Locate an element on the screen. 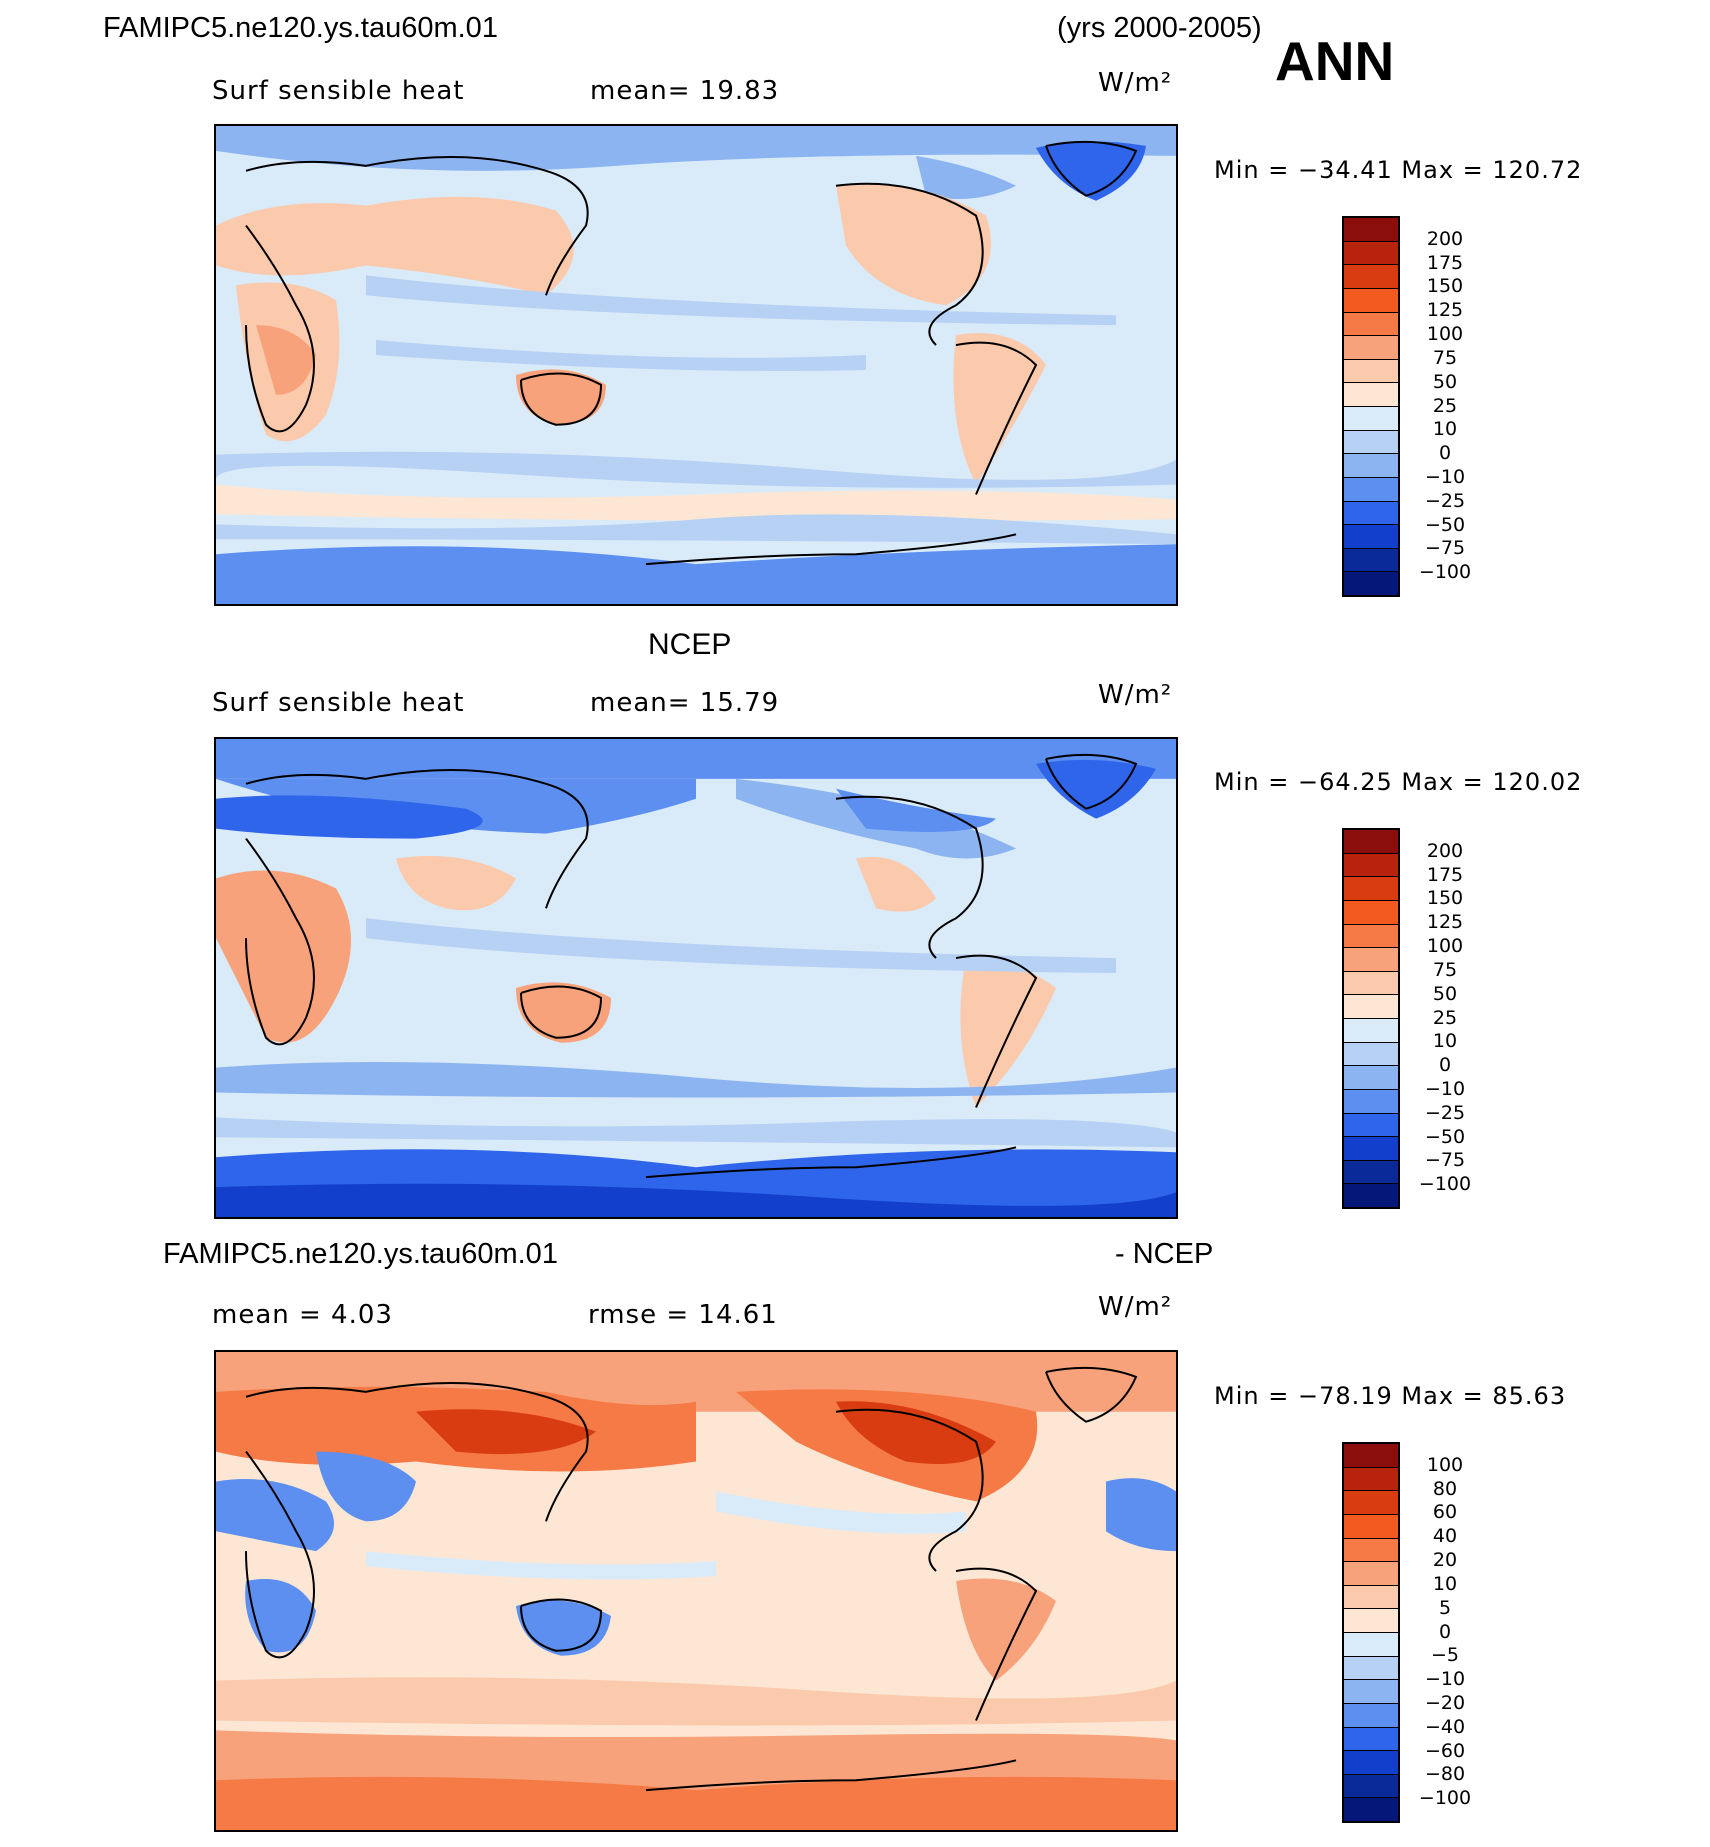 The width and height of the screenshot is (1710, 1847). panel3-rmse: rmse = 14.61 is located at coordinates (683, 1315).